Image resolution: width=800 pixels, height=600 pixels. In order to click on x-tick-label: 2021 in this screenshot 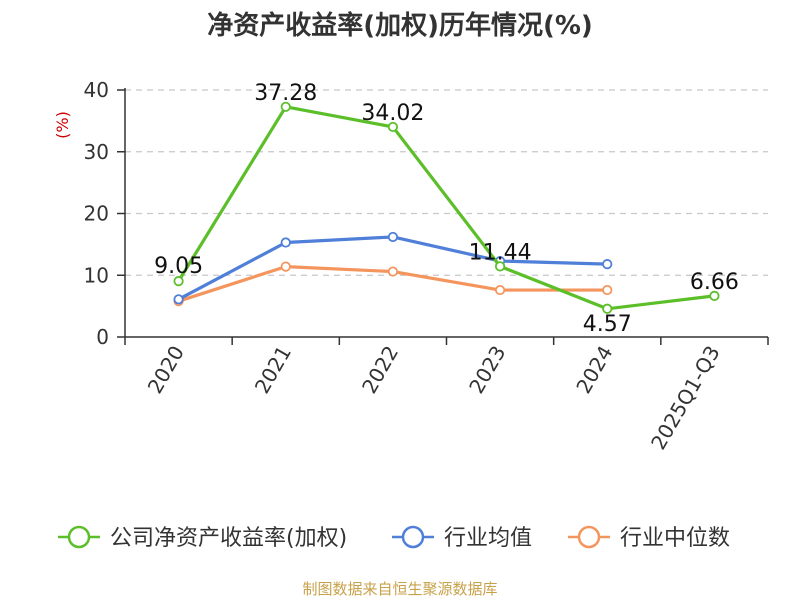, I will do `click(273, 370)`.